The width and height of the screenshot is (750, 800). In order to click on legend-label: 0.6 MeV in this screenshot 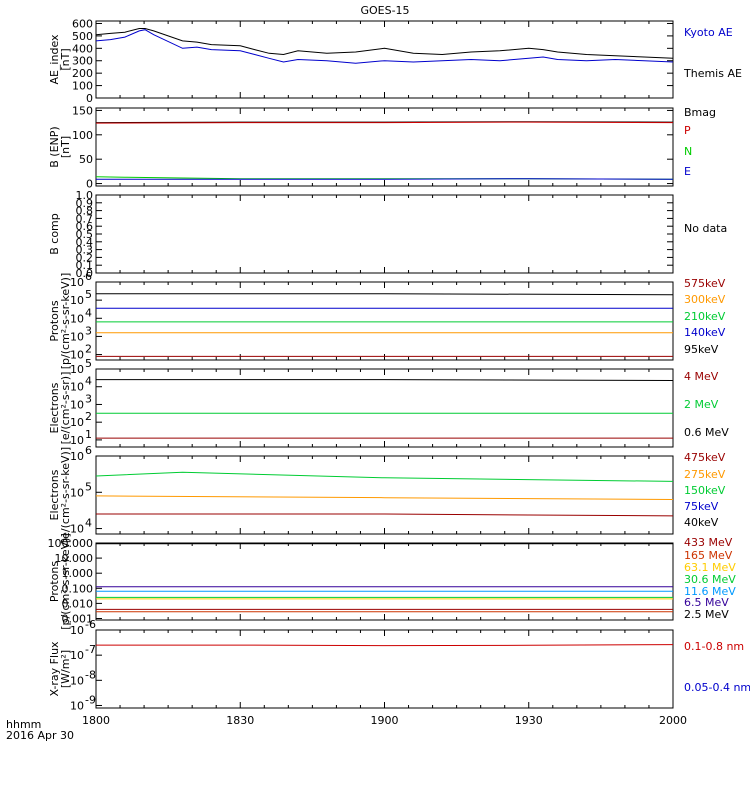, I will do `click(706, 432)`.